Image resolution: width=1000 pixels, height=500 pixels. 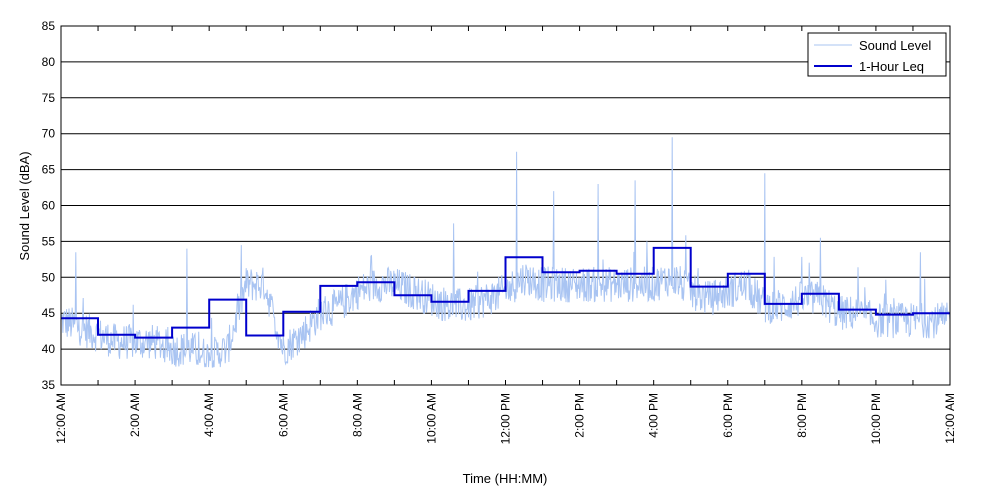 I want to click on y-tick-label: 55, so click(x=49, y=241).